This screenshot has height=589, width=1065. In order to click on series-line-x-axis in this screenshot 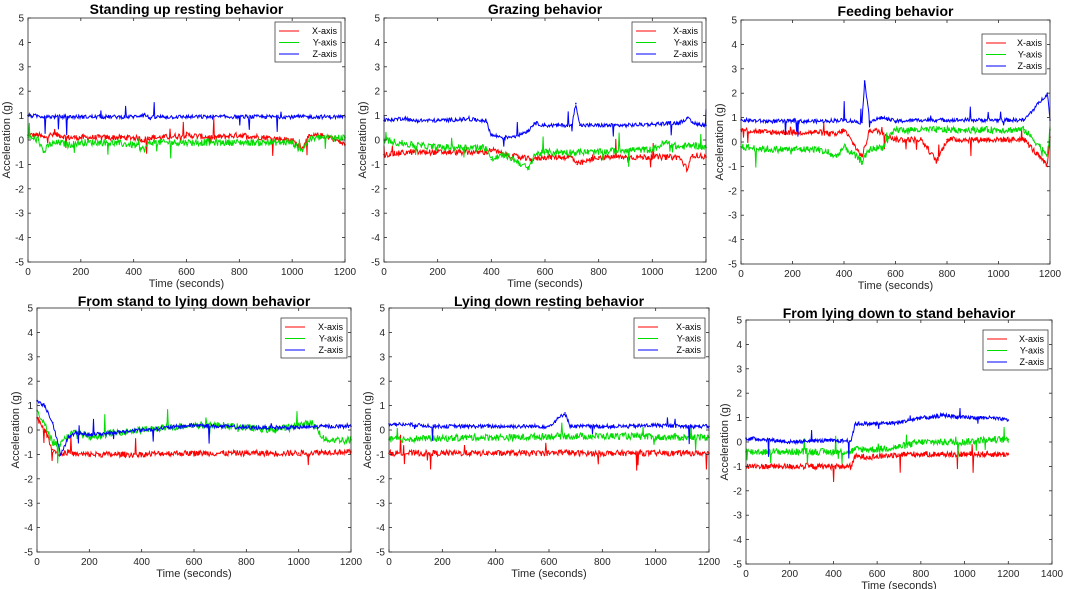, I will do `click(194, 441)`.